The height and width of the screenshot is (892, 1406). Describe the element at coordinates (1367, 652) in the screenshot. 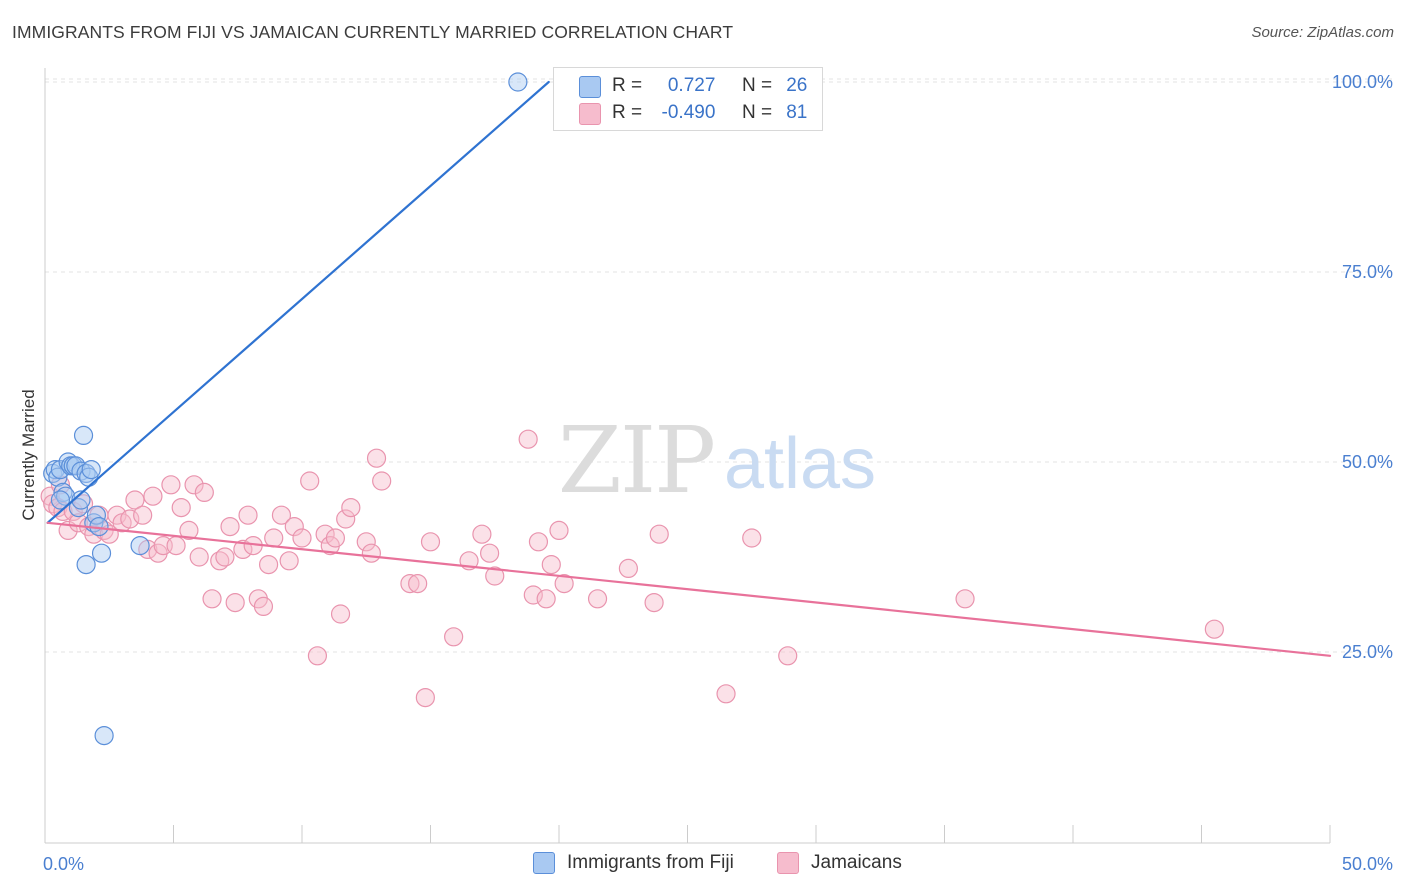

I see `y-tick-label: 25.0%` at that location.